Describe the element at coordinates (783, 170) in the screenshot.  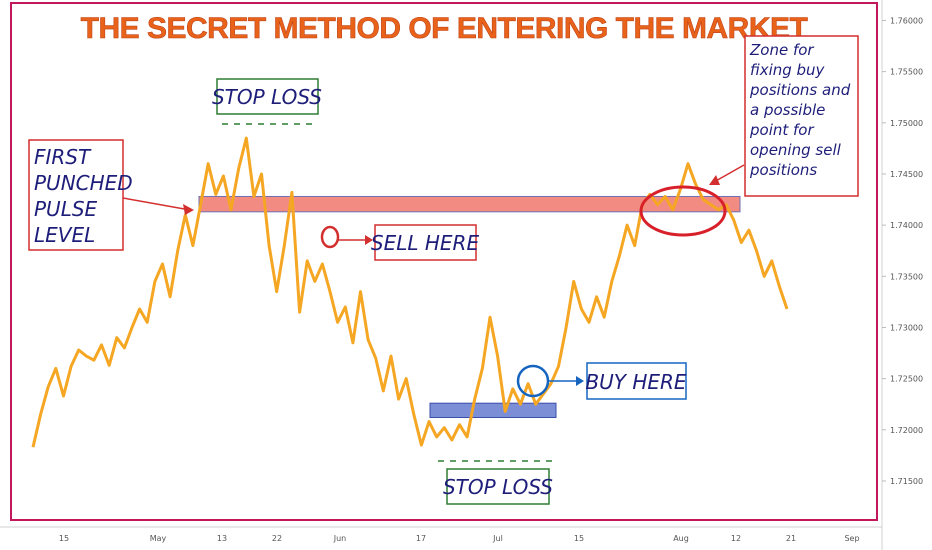
I see `zone-note-line: positions` at that location.